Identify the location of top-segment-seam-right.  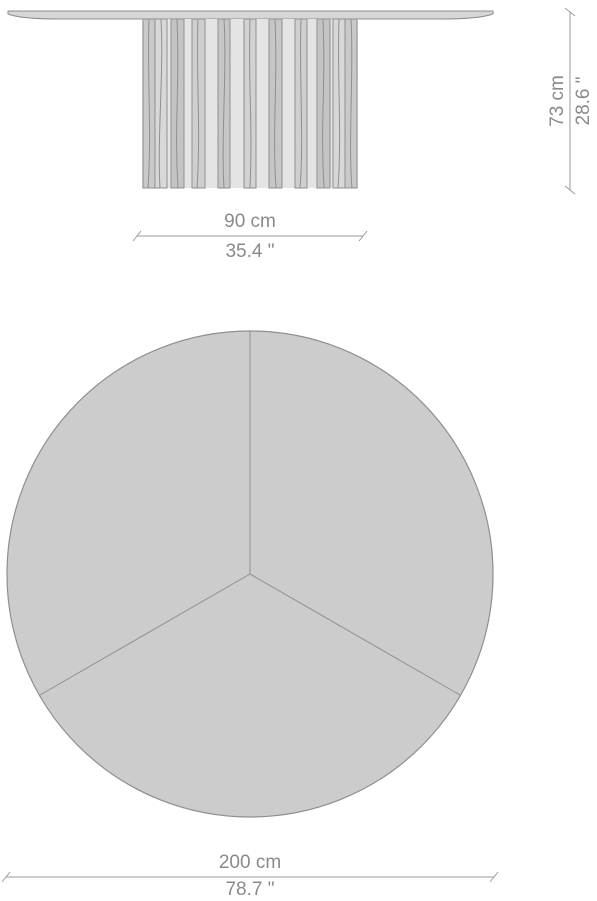
(355, 634).